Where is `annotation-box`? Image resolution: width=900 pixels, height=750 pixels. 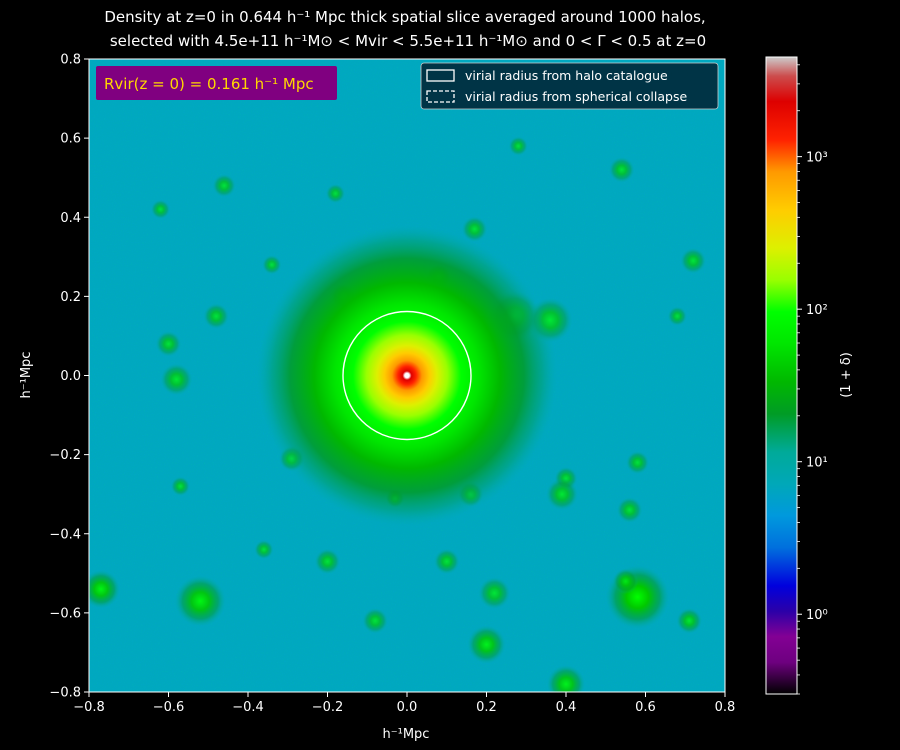 annotation-box is located at coordinates (216, 83).